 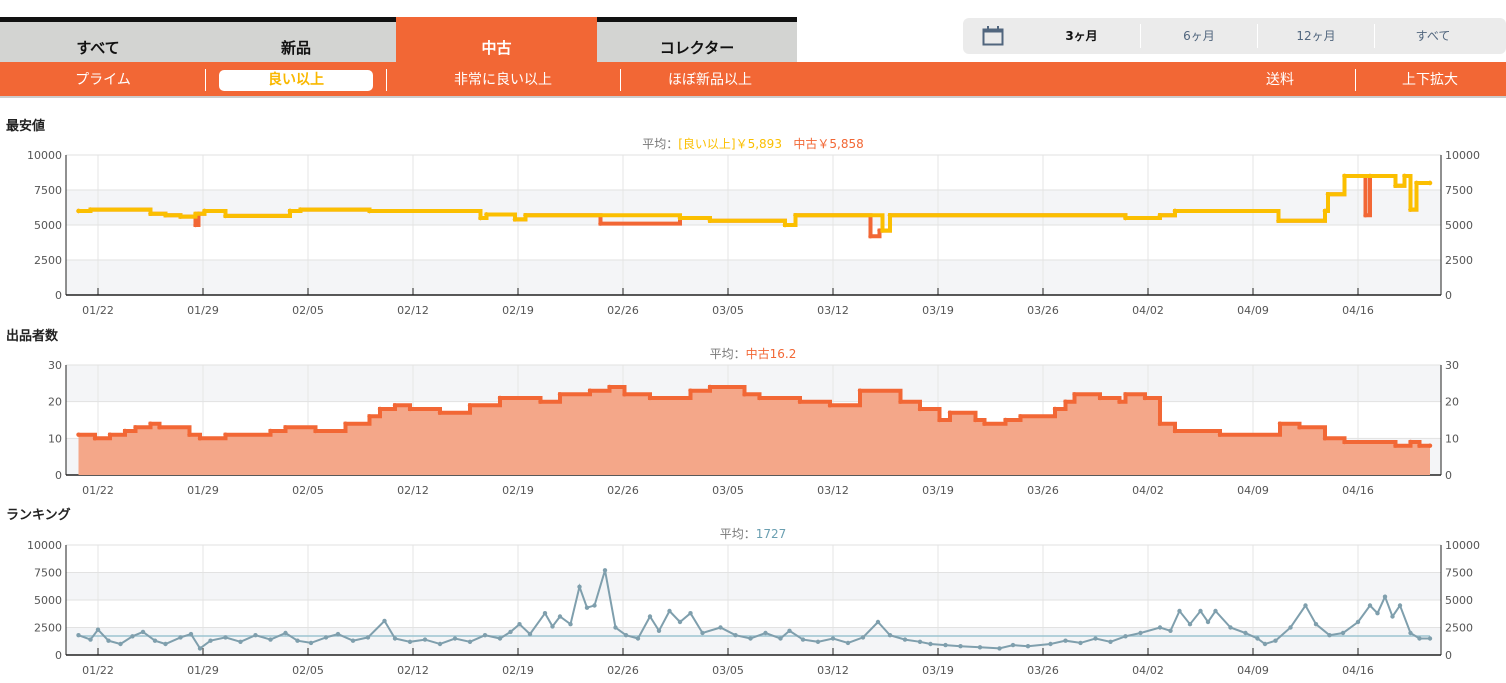 What do you see at coordinates (1148, 670) in the screenshot?
I see `x-tick-label: 04/02` at bounding box center [1148, 670].